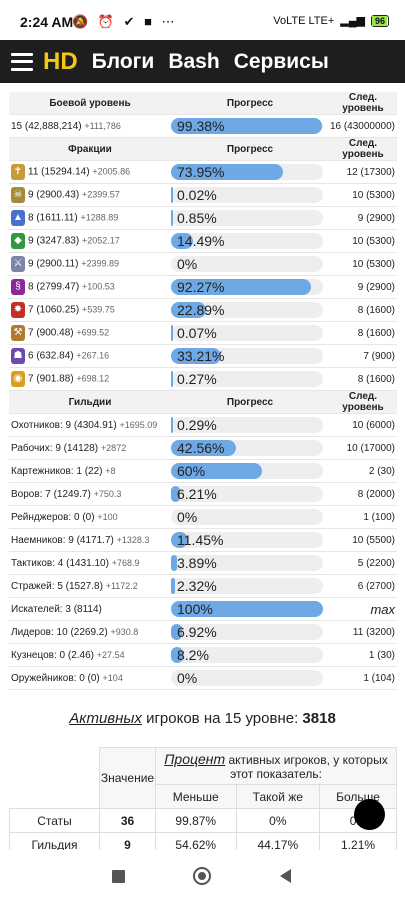  I want to click on factions-header-col: Фракции, so click(90, 149).